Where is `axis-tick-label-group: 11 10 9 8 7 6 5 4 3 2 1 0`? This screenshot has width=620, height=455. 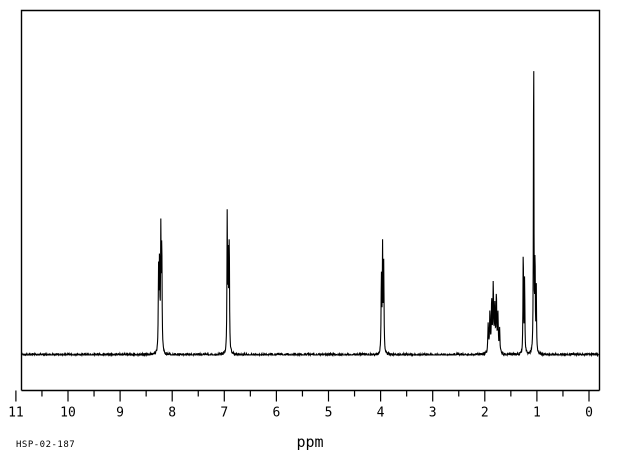 axis-tick-label-group: 11 10 9 8 7 6 5 4 3 2 1 0 is located at coordinates (300, 413).